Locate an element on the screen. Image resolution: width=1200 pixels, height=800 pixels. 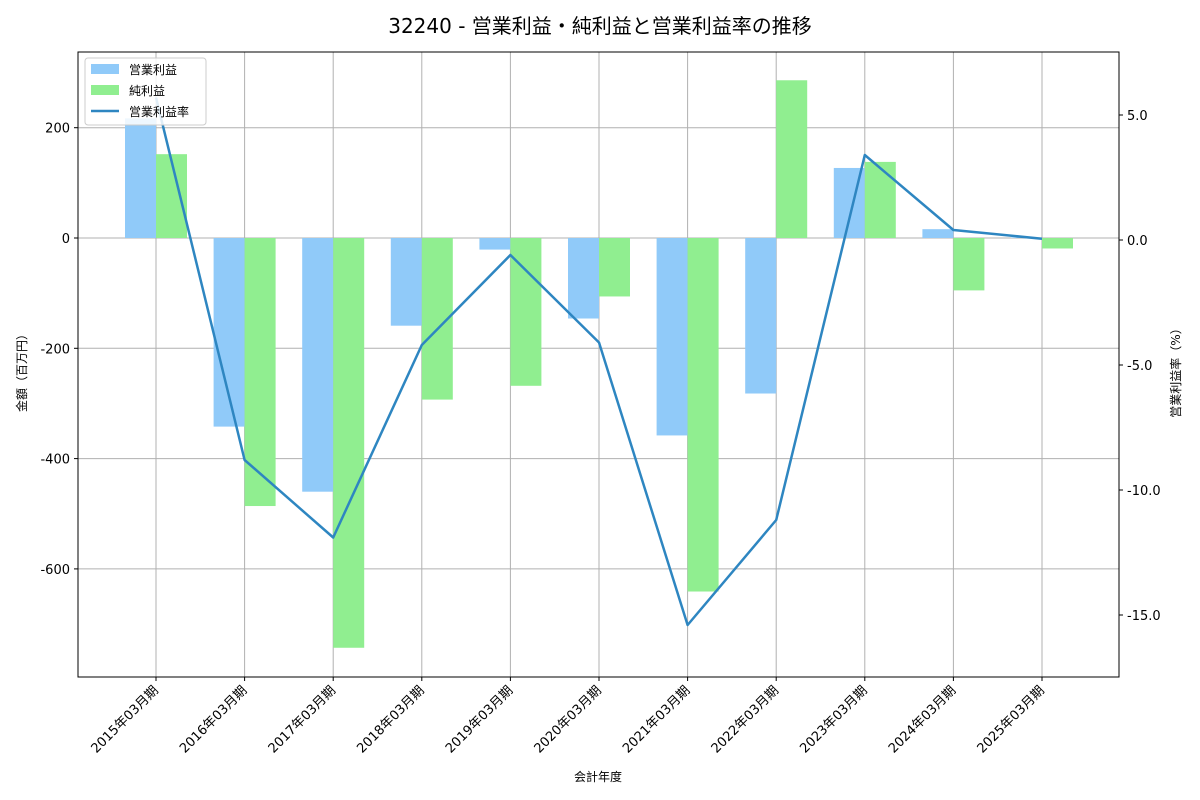
legend: 営業利益 純利益 営業利益率 is located at coordinates (145, 91).